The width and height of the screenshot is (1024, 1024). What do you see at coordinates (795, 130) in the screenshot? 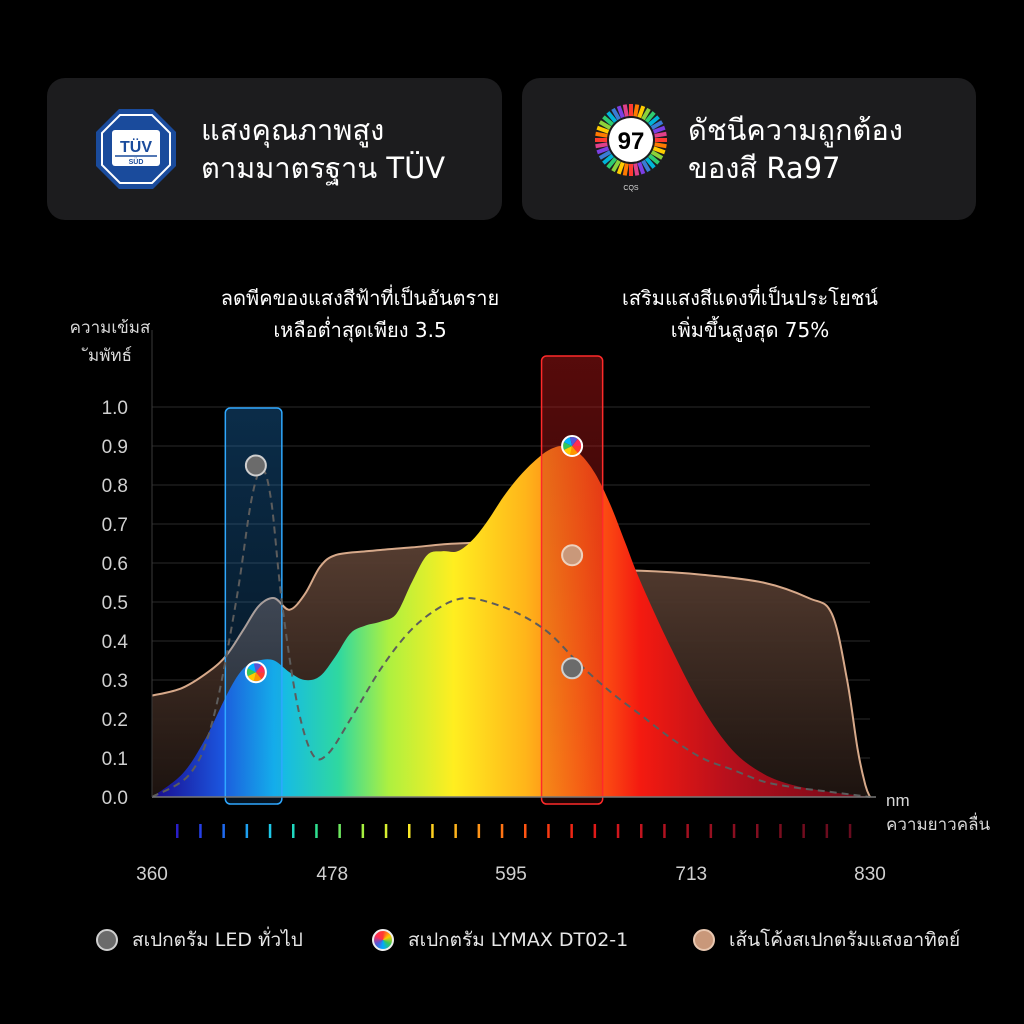
I see `ra97-card-line1: ดัชนีความถูกต้อง` at bounding box center [795, 130].